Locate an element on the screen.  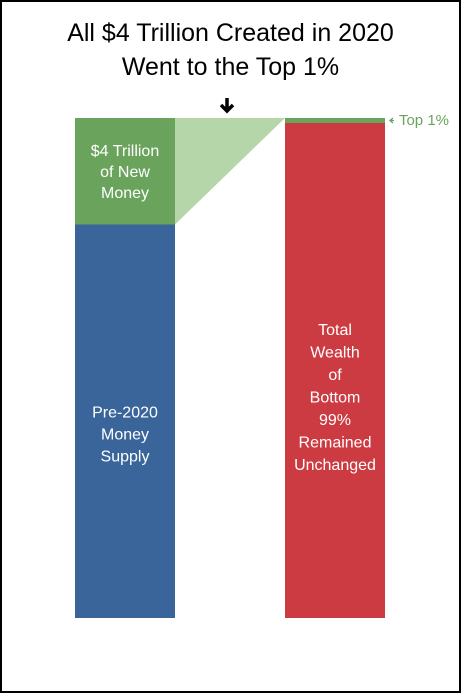
left-bar-new-money-segment is located at coordinates (125, 171).